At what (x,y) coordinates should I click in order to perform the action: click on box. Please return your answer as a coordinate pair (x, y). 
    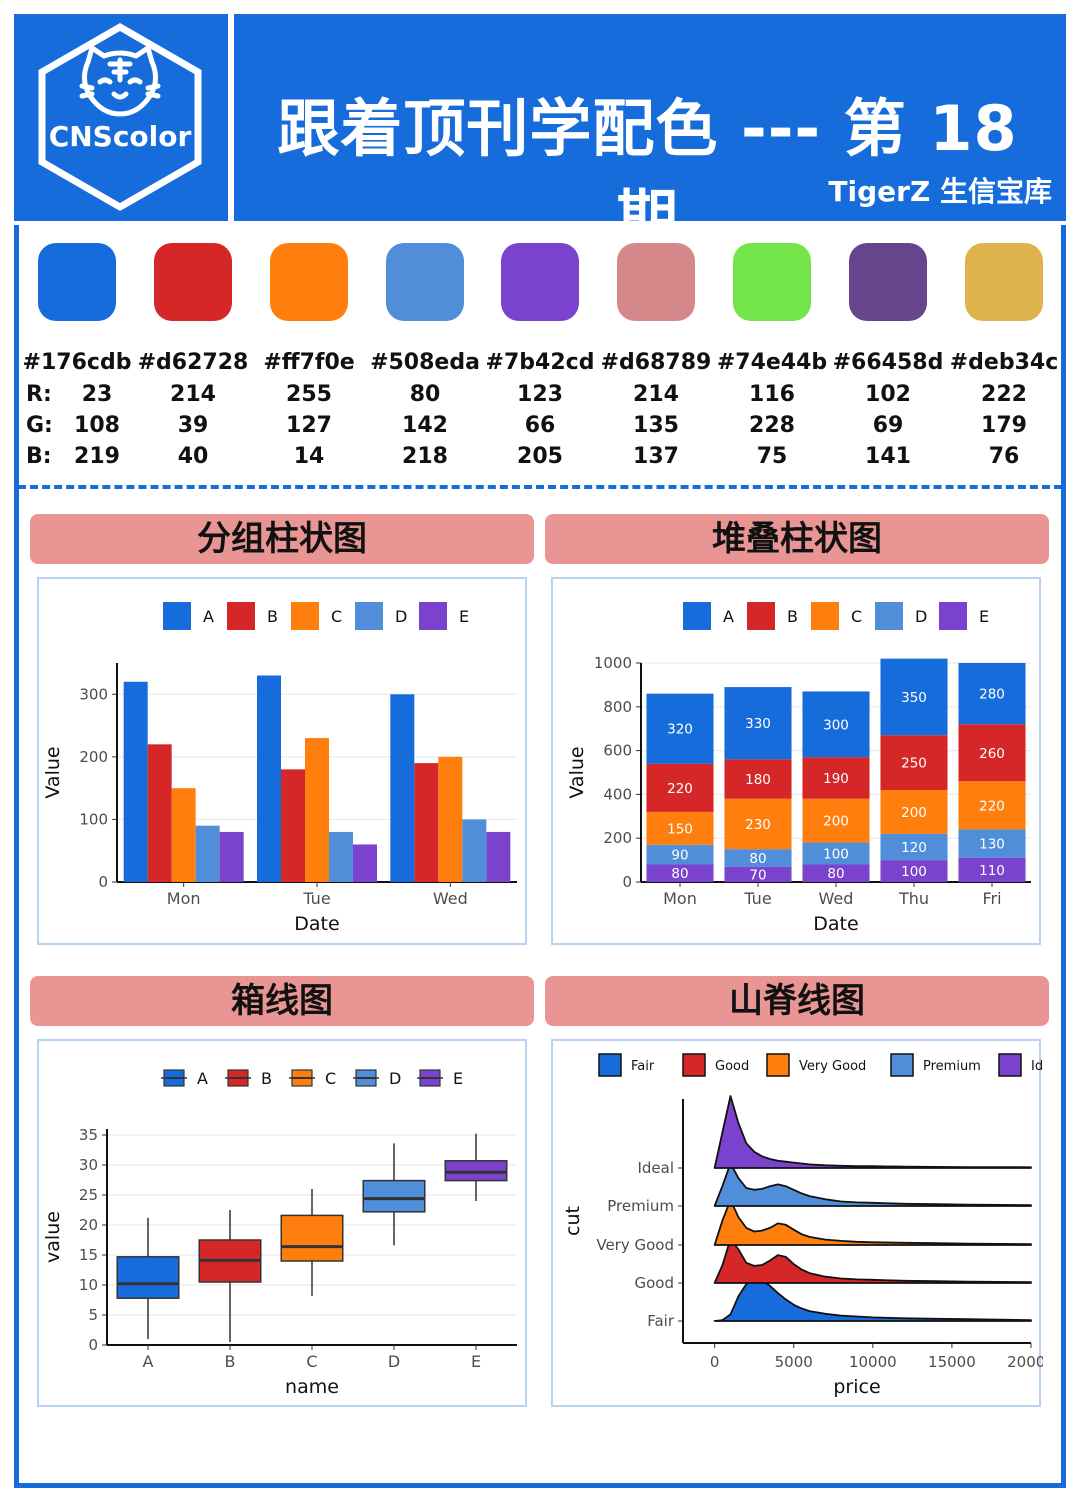
    Looking at the image, I should click on (312, 1238).